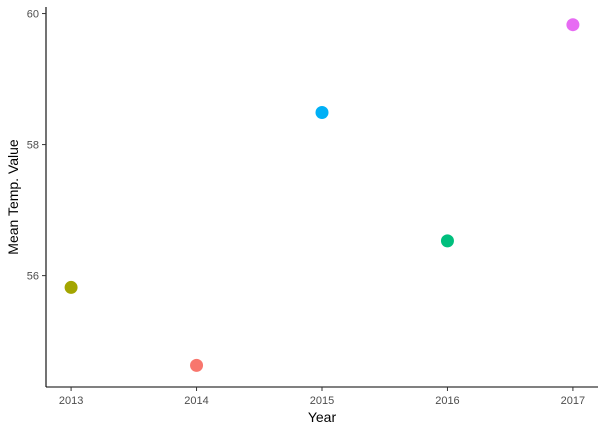 Image resolution: width=606 pixels, height=434 pixels. Describe the element at coordinates (13, 197) in the screenshot. I see `y-axis-title: Mean Temp. Value` at that location.